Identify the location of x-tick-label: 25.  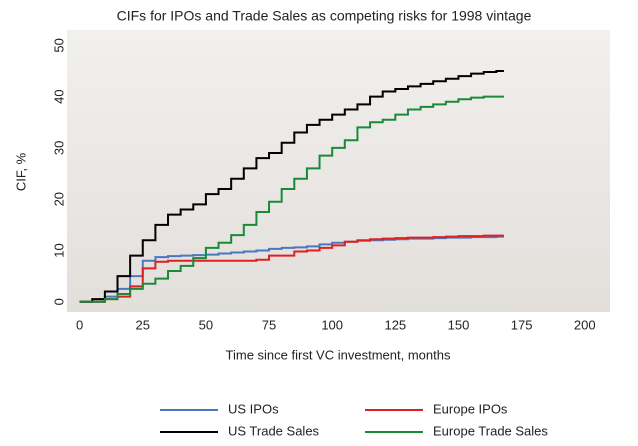
(143, 324).